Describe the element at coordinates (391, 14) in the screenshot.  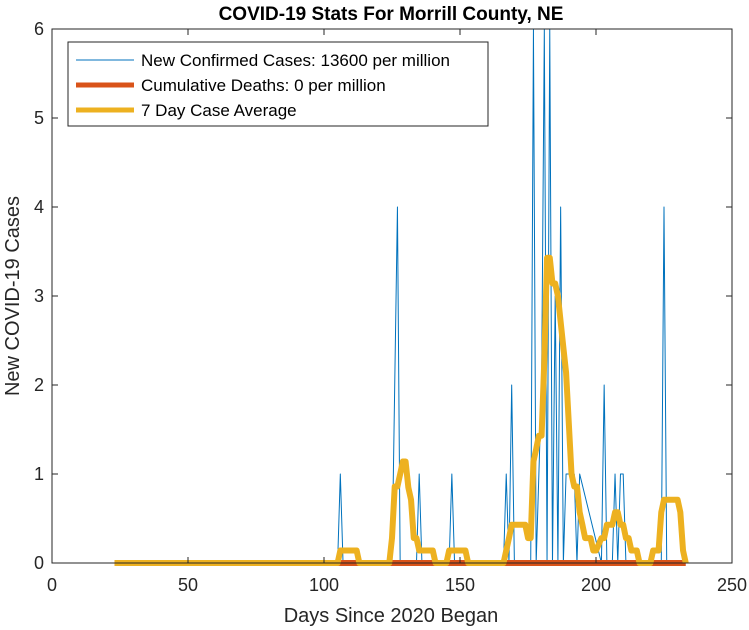
I see `chart-title: COVID-19 Stats For Morrill County, NE` at that location.